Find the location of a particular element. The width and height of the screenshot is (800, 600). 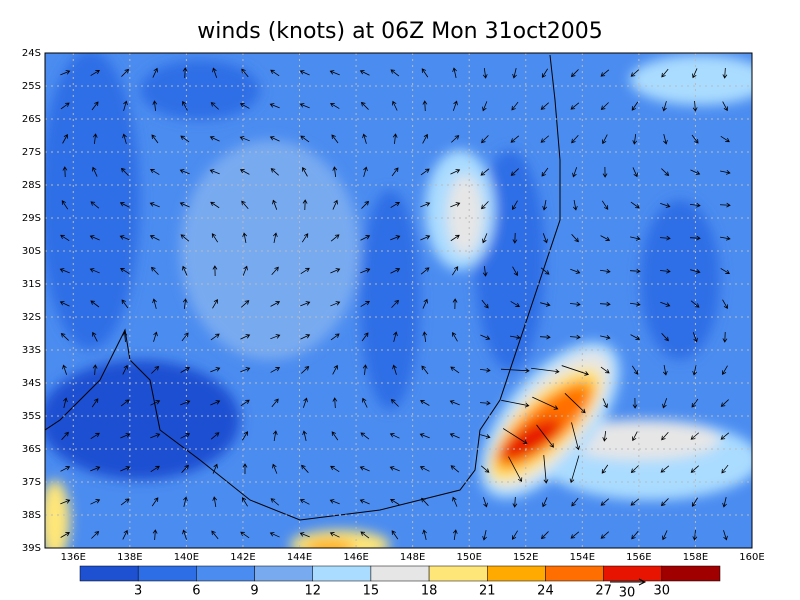

lon-label: 144E is located at coordinates (299, 557).